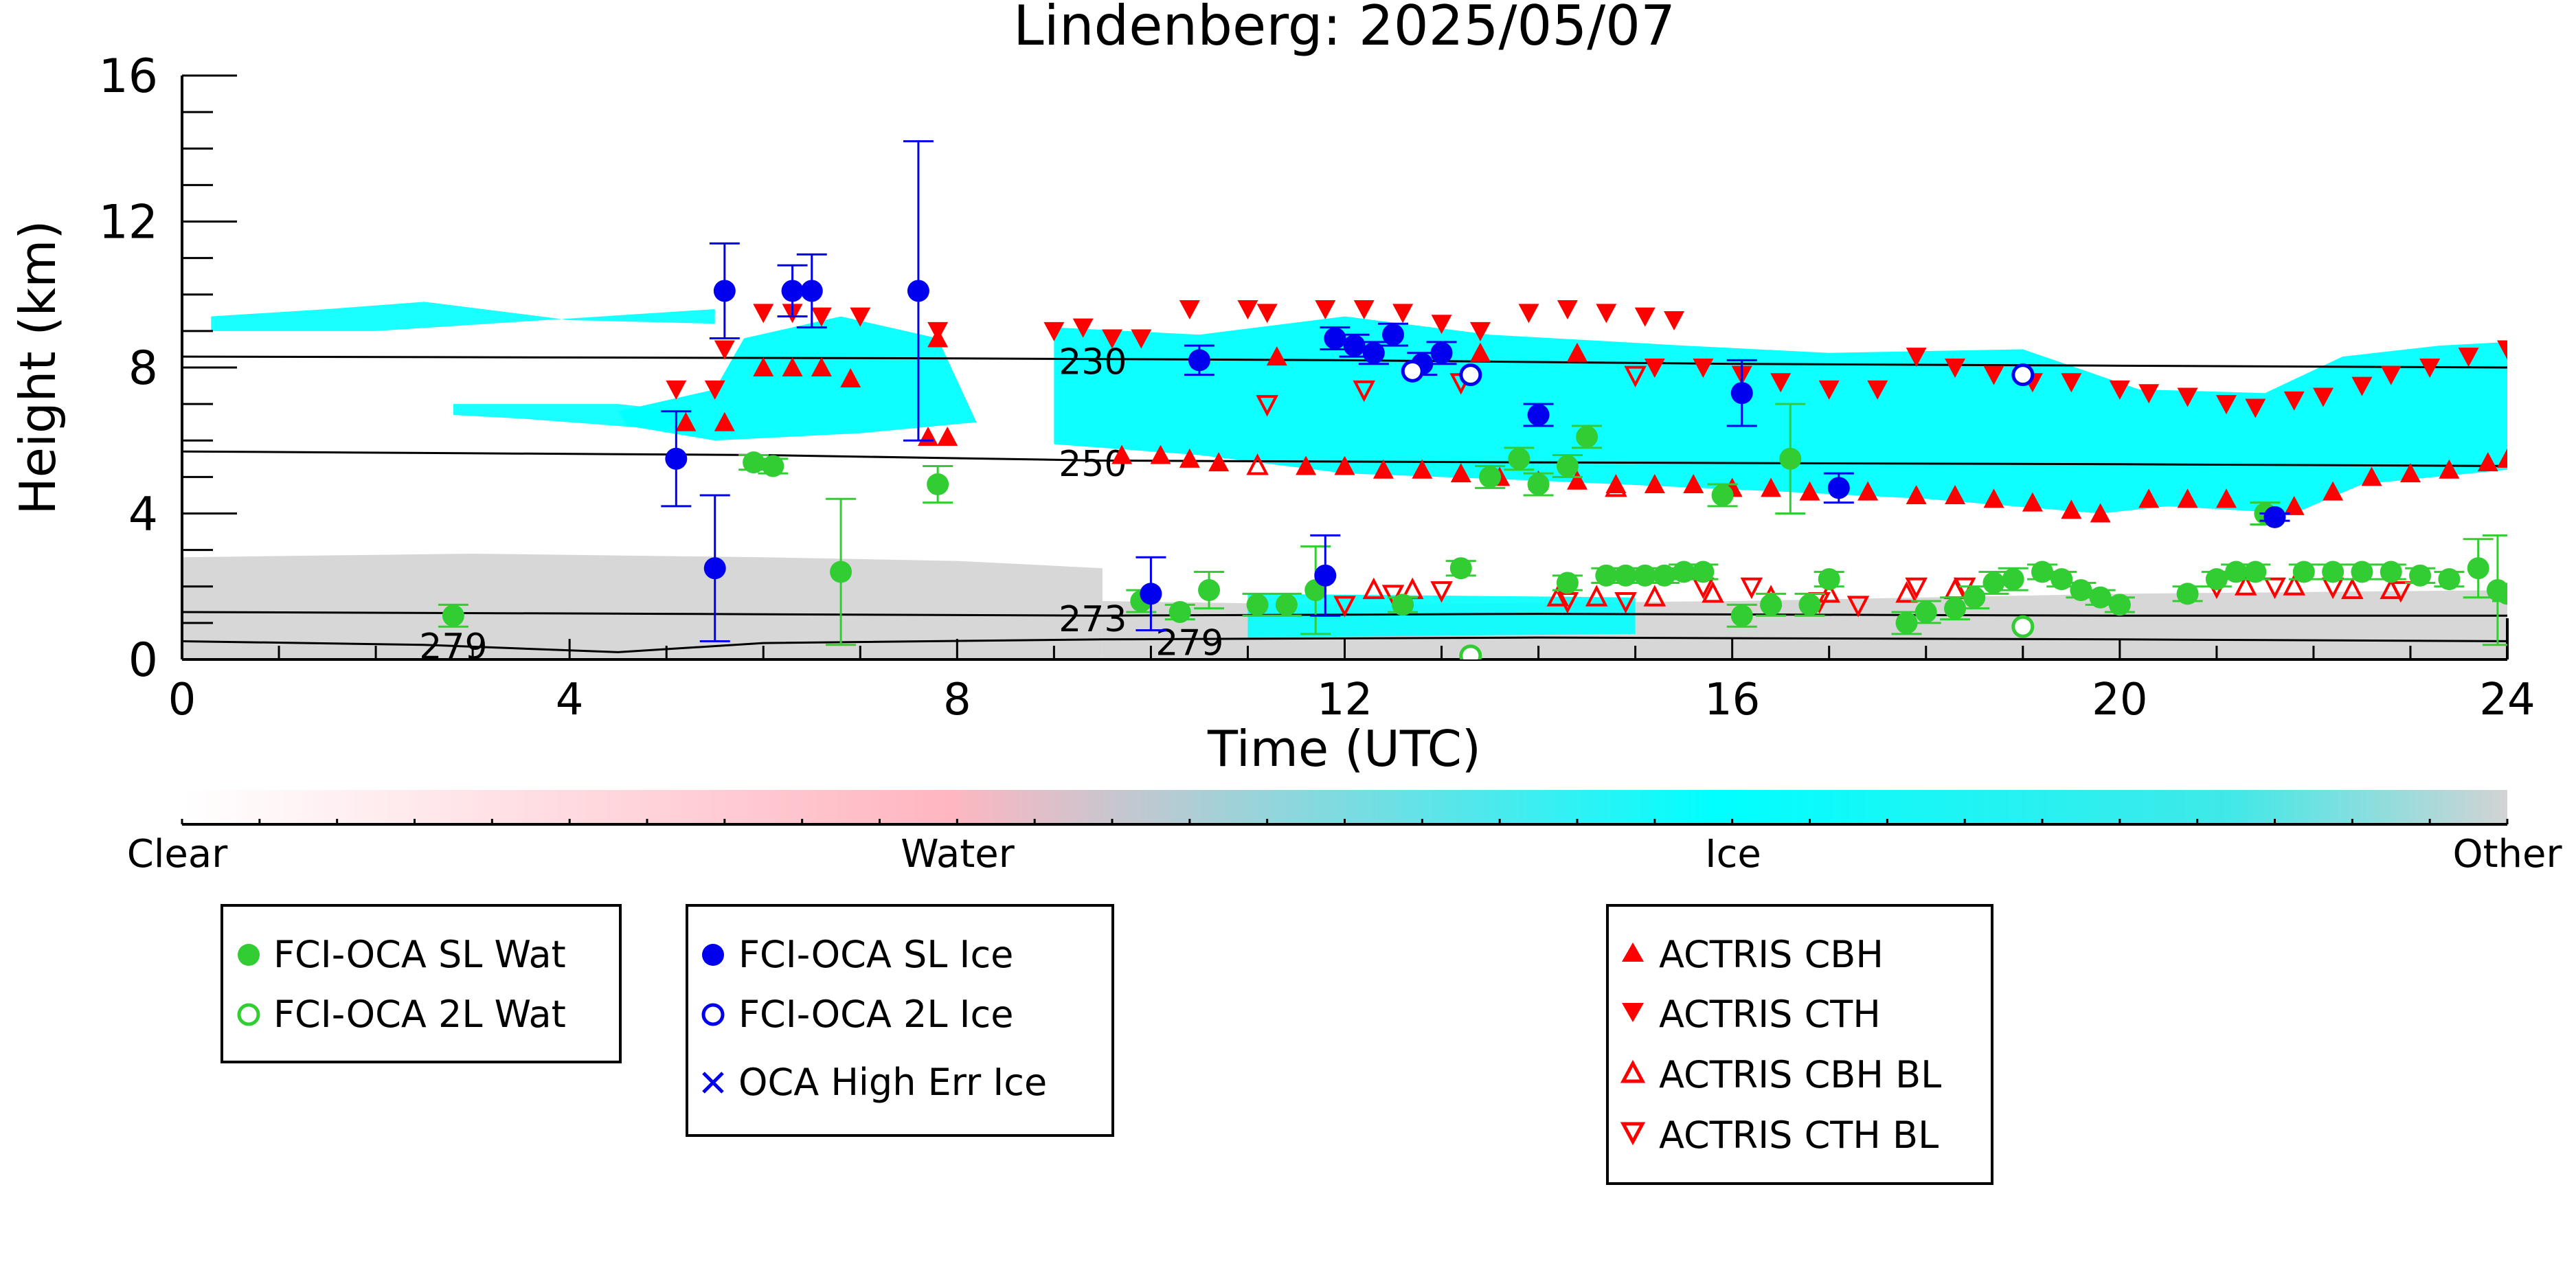 This screenshot has width=2576, height=1288. What do you see at coordinates (1633, 952) in the screenshot?
I see `legend-marker-cbh` at bounding box center [1633, 952].